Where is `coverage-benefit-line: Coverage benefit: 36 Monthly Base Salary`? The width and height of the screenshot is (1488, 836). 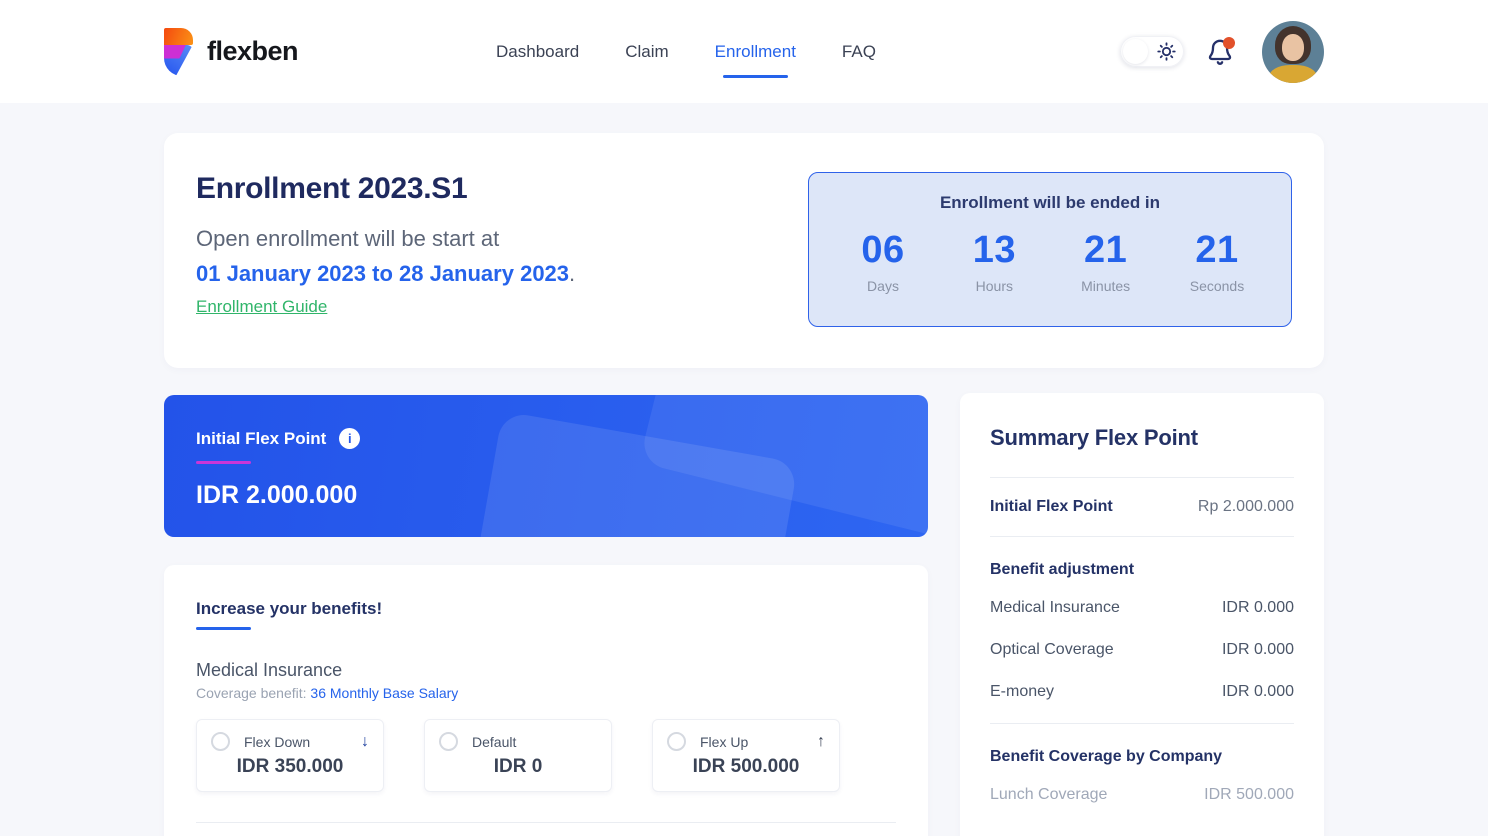
coverage-benefit-line: Coverage benefit: 36 Monthly Base Salary is located at coordinates (327, 693).